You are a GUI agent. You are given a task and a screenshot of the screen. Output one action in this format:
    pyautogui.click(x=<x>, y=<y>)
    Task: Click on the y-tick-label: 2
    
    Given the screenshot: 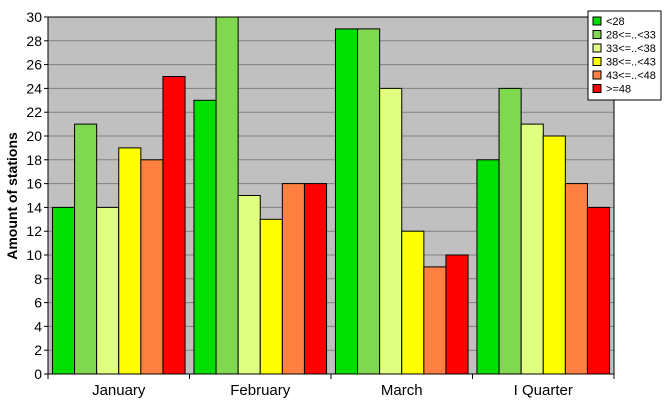 What is the action you would take?
    pyautogui.click(x=38, y=350)
    